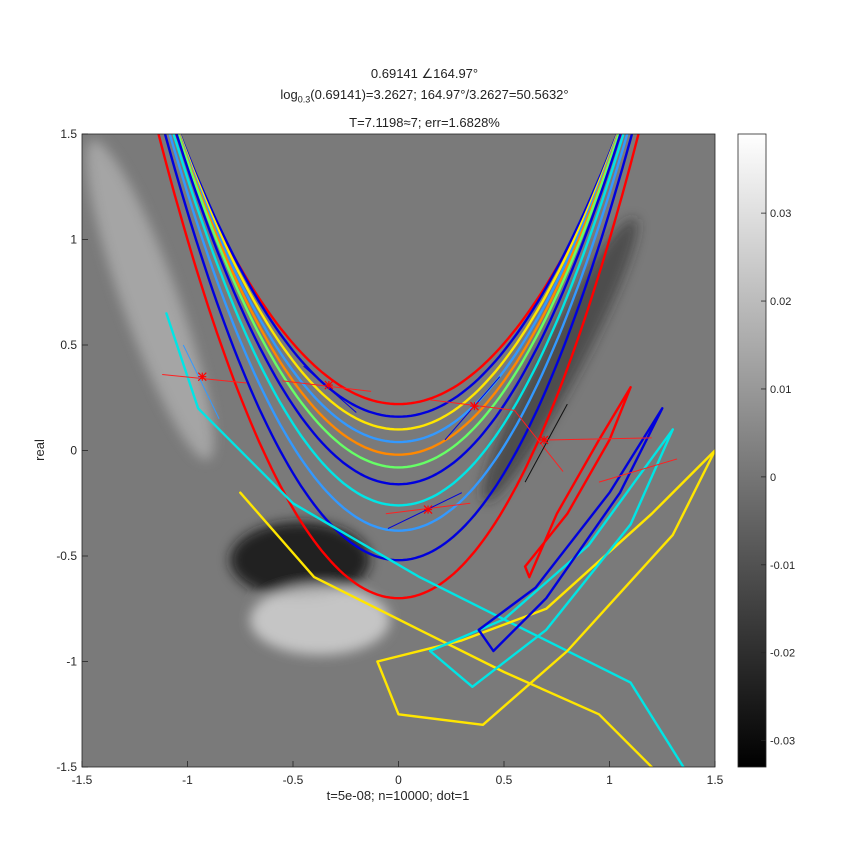  I want to click on light-blob, so click(320, 620).